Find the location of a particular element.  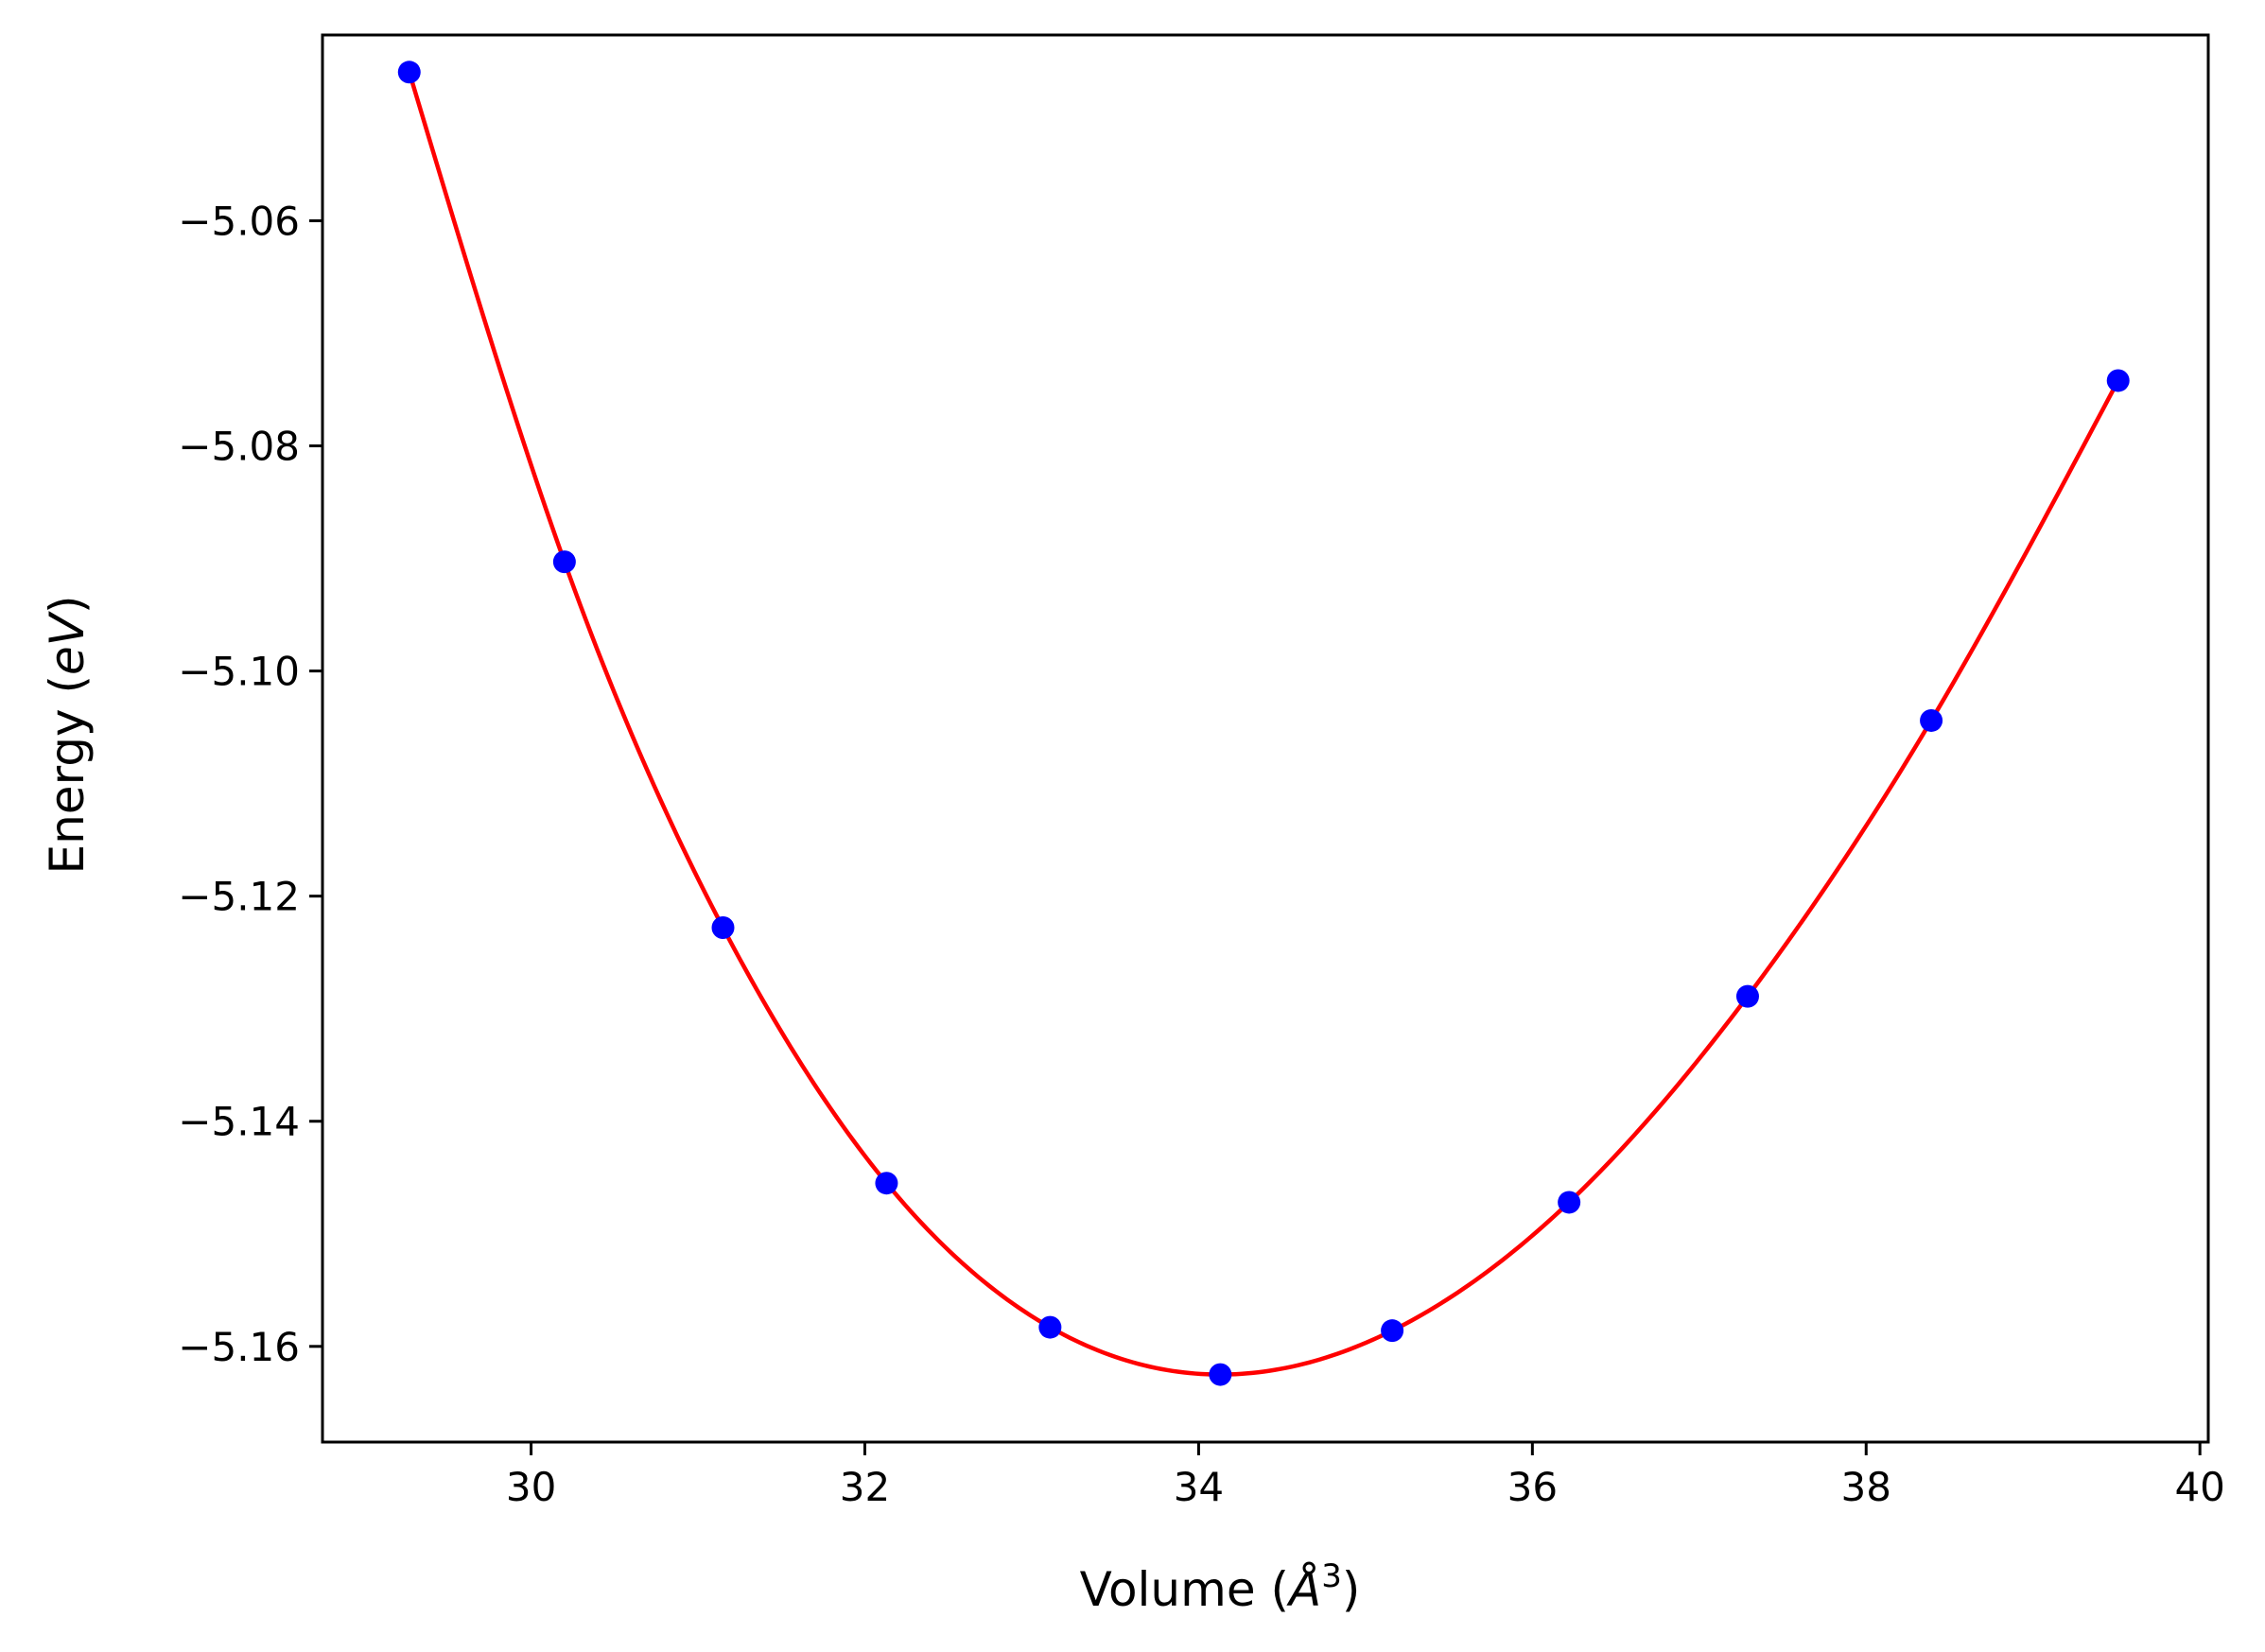

y-tick-label: −5.16 is located at coordinates (239, 1347).